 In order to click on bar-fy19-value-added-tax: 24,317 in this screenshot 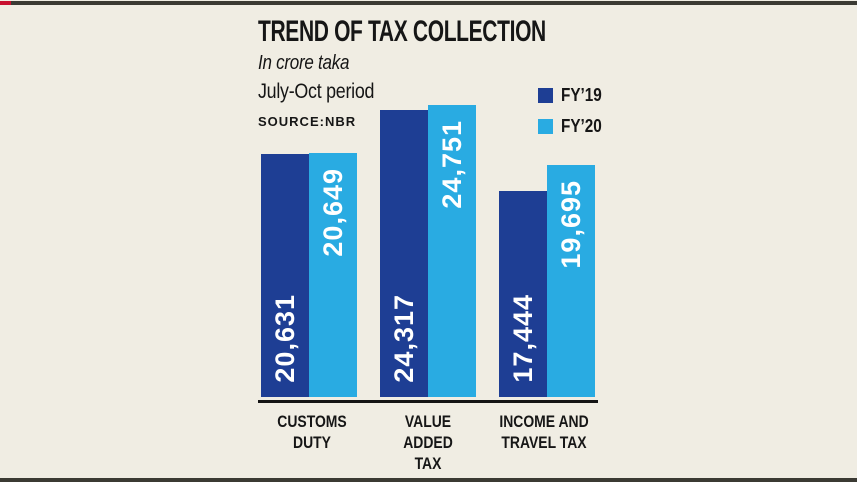, I will do `click(404, 253)`.